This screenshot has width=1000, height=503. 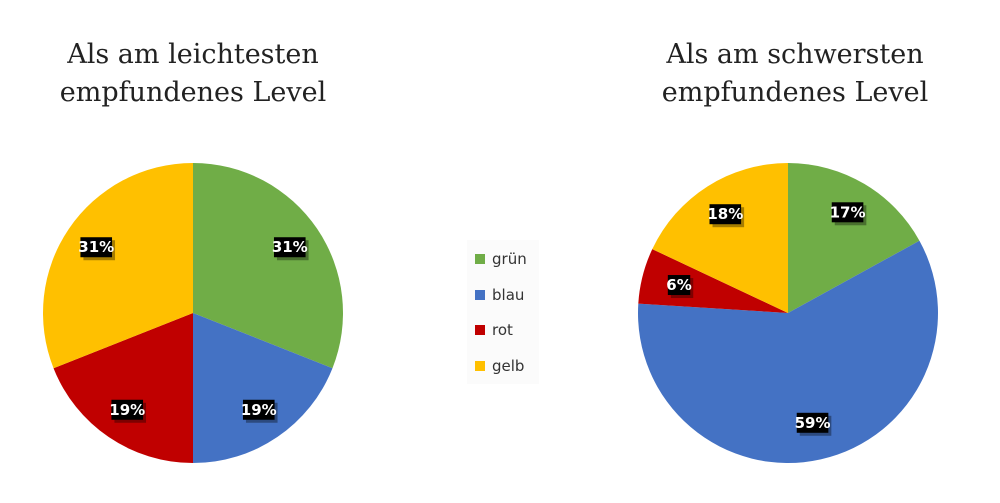 What do you see at coordinates (713, 281) in the screenshot?
I see `pie-slice-hardest-rot` at bounding box center [713, 281].